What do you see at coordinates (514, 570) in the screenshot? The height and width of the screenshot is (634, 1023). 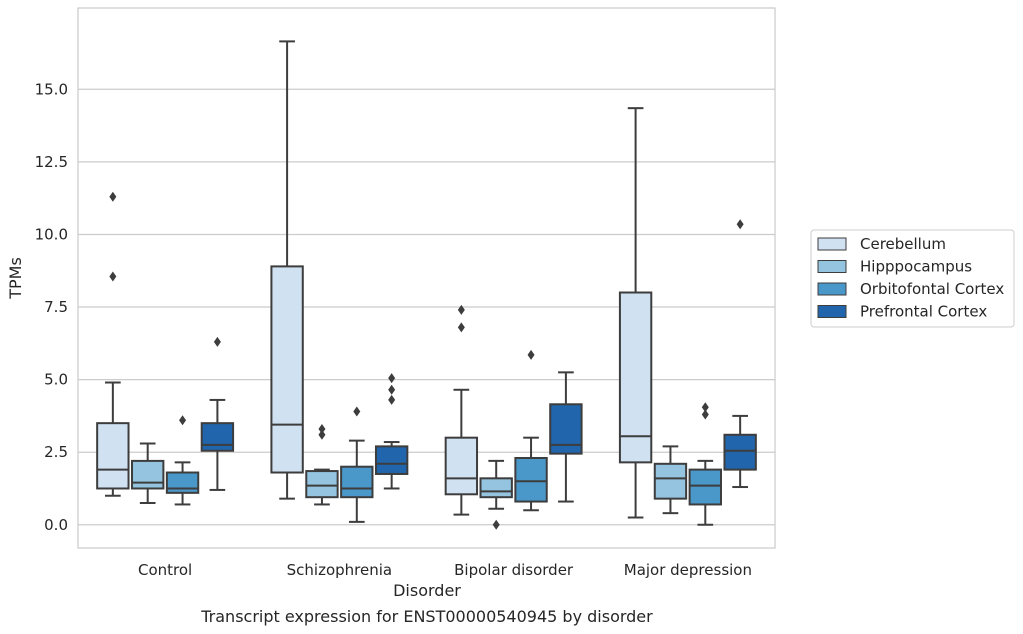 I see `x-tick-label: Bipolar disorder` at bounding box center [514, 570].